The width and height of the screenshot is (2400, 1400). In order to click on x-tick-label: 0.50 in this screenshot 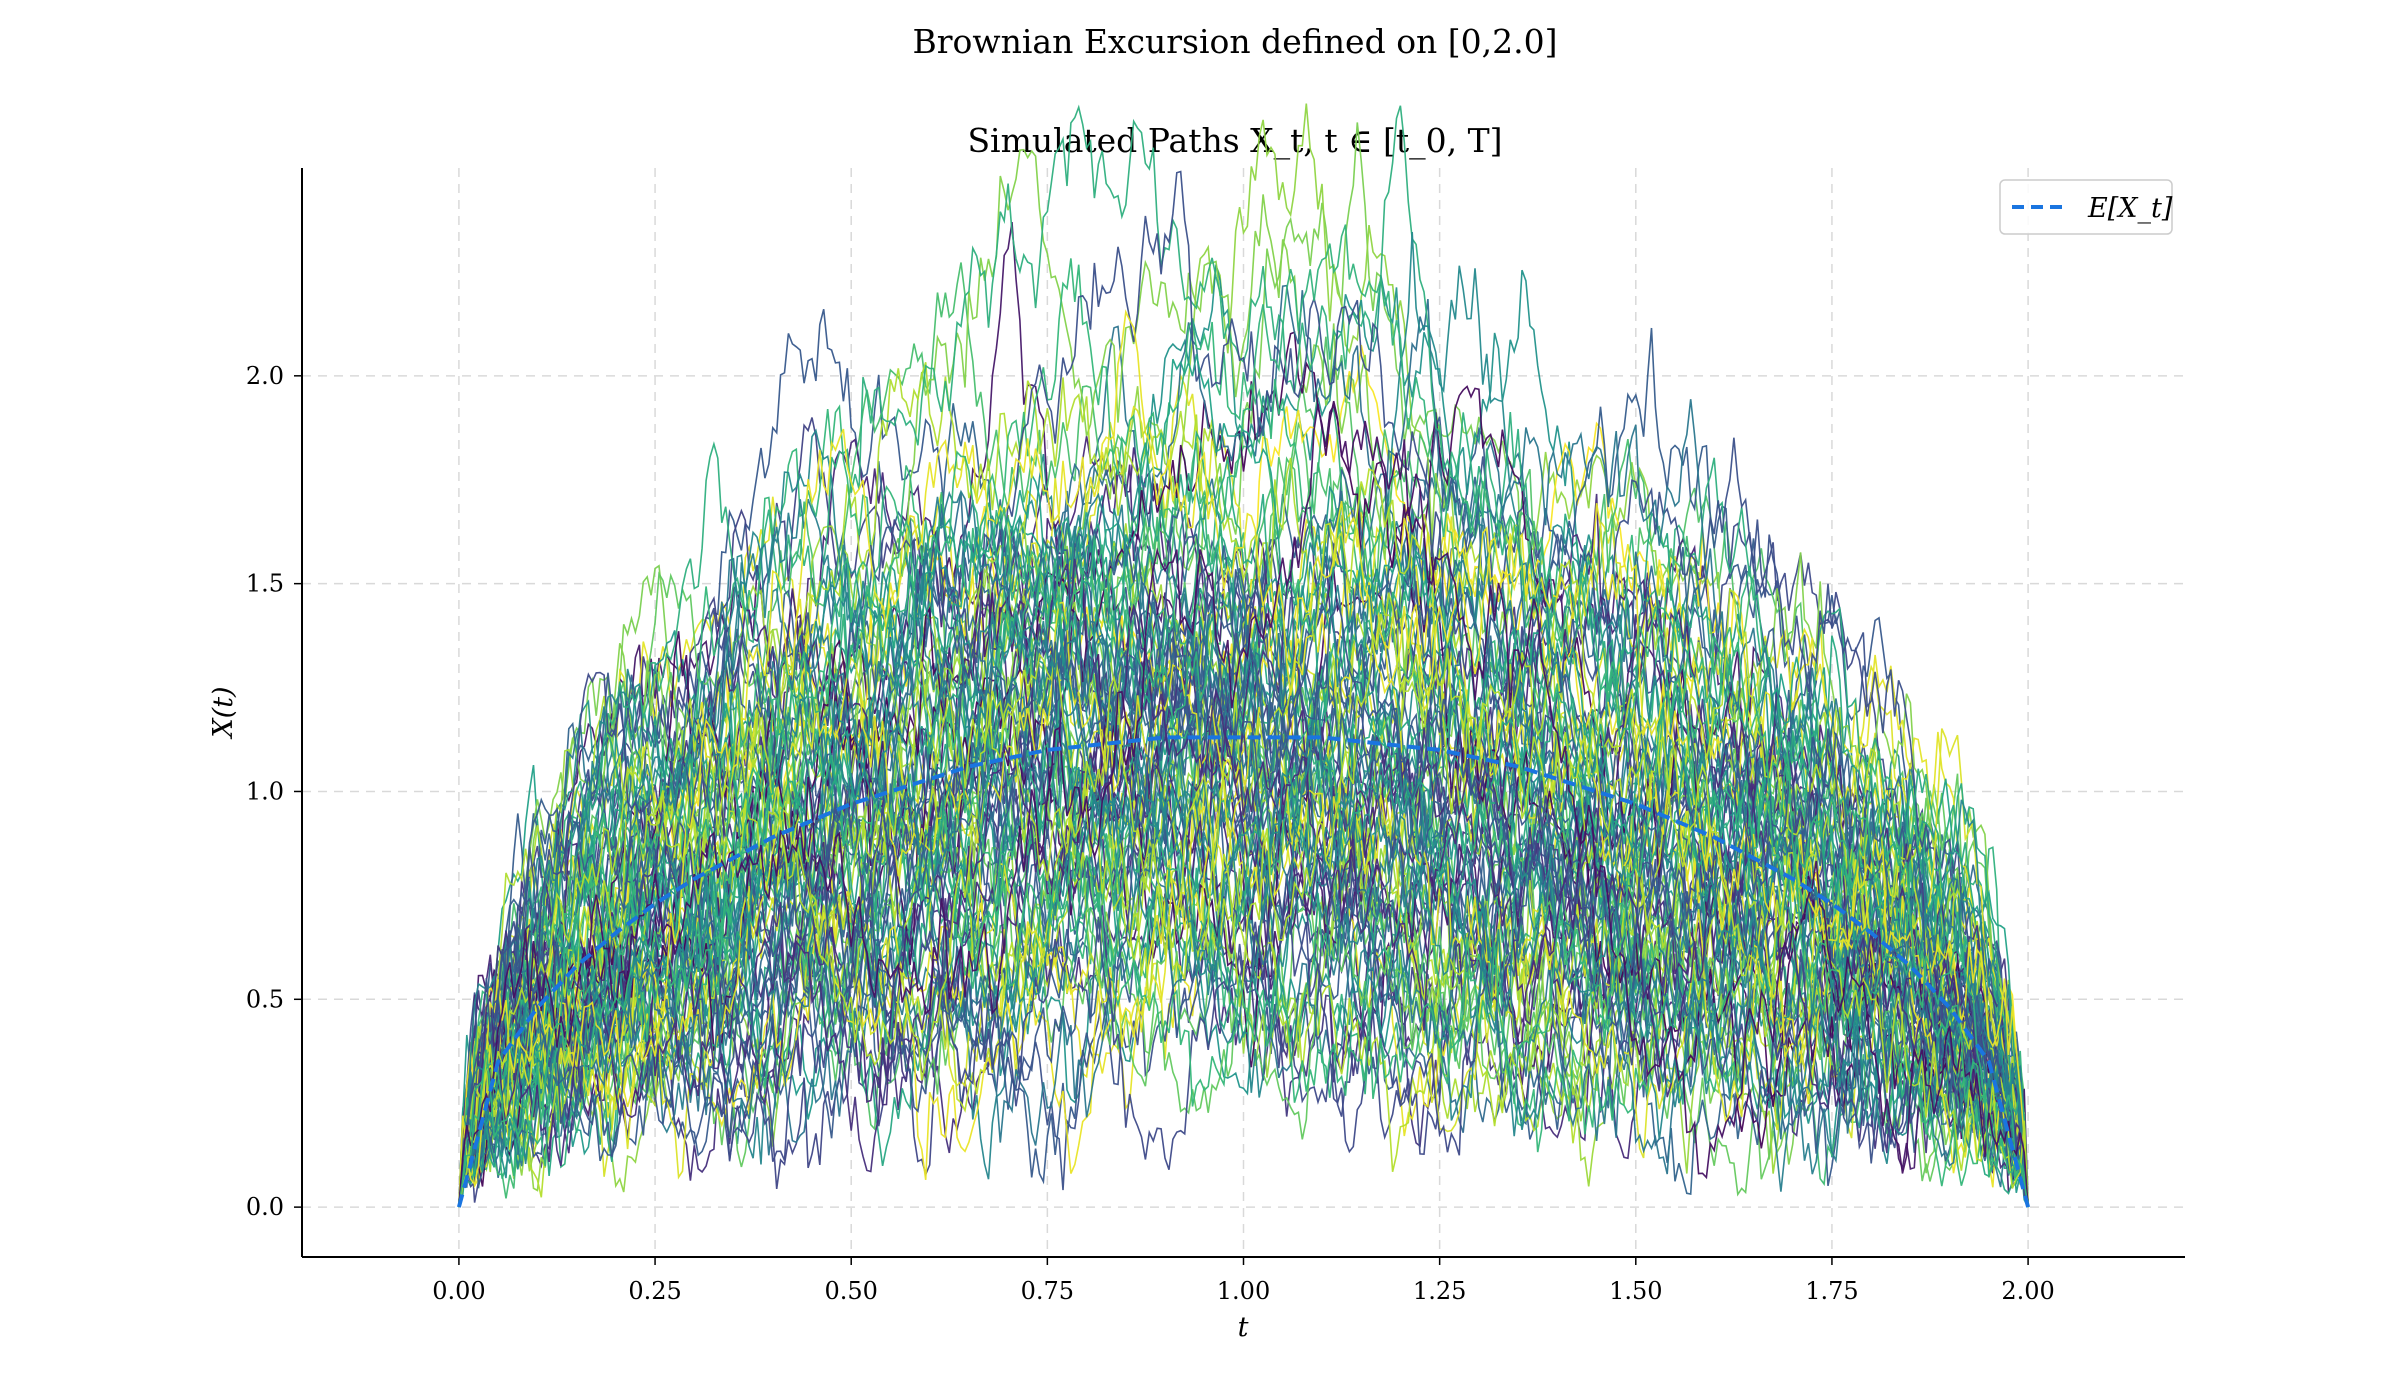, I will do `click(850, 1291)`.